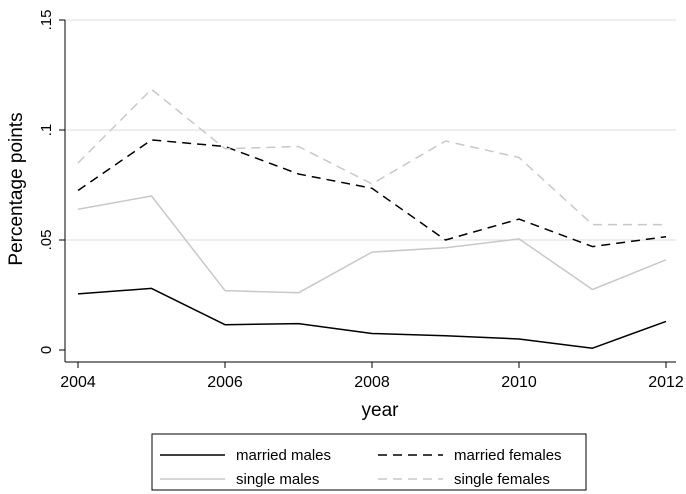 This screenshot has width=686, height=494. Describe the element at coordinates (78, 382) in the screenshot. I see `x-tick-label: 2004` at that location.